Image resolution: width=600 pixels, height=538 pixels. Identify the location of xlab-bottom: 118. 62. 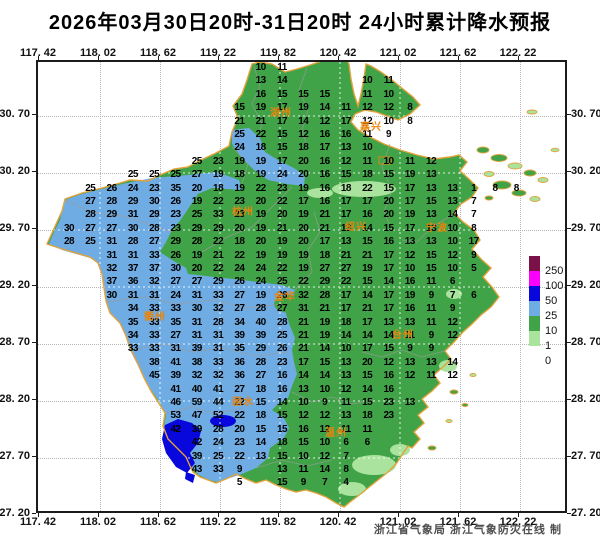
(158, 522).